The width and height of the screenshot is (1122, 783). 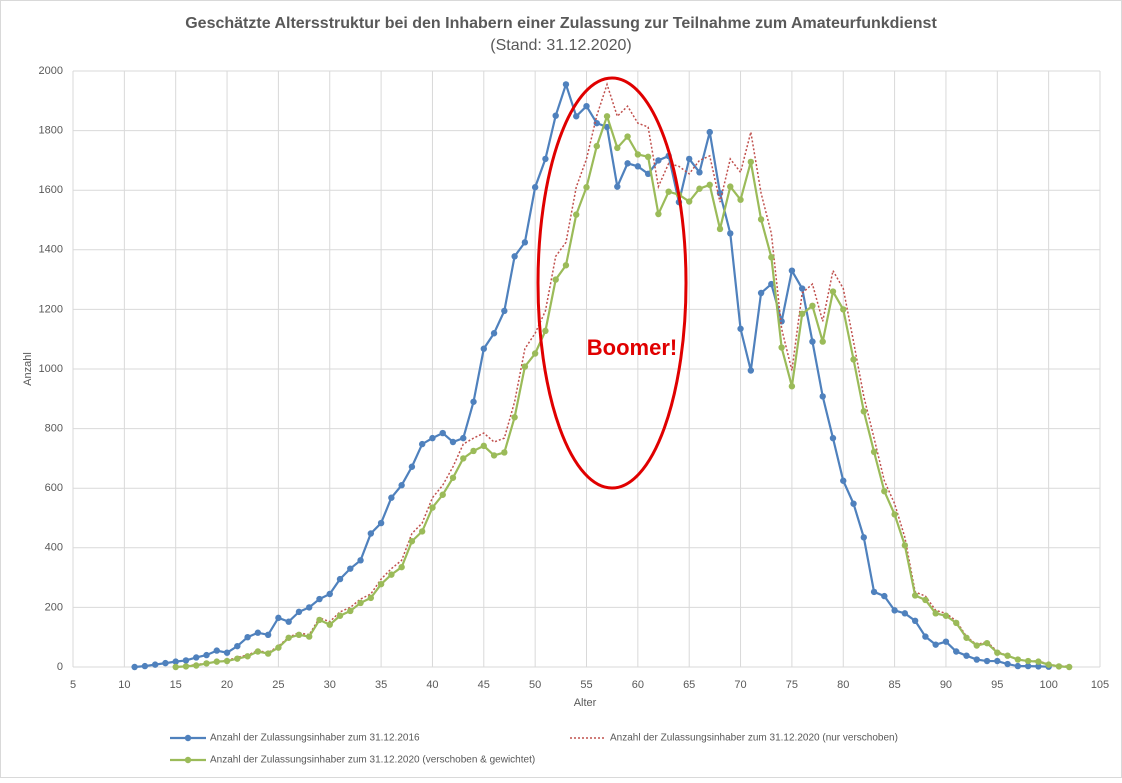 What do you see at coordinates (484, 685) in the screenshot?
I see `x-tick-label: 45` at bounding box center [484, 685].